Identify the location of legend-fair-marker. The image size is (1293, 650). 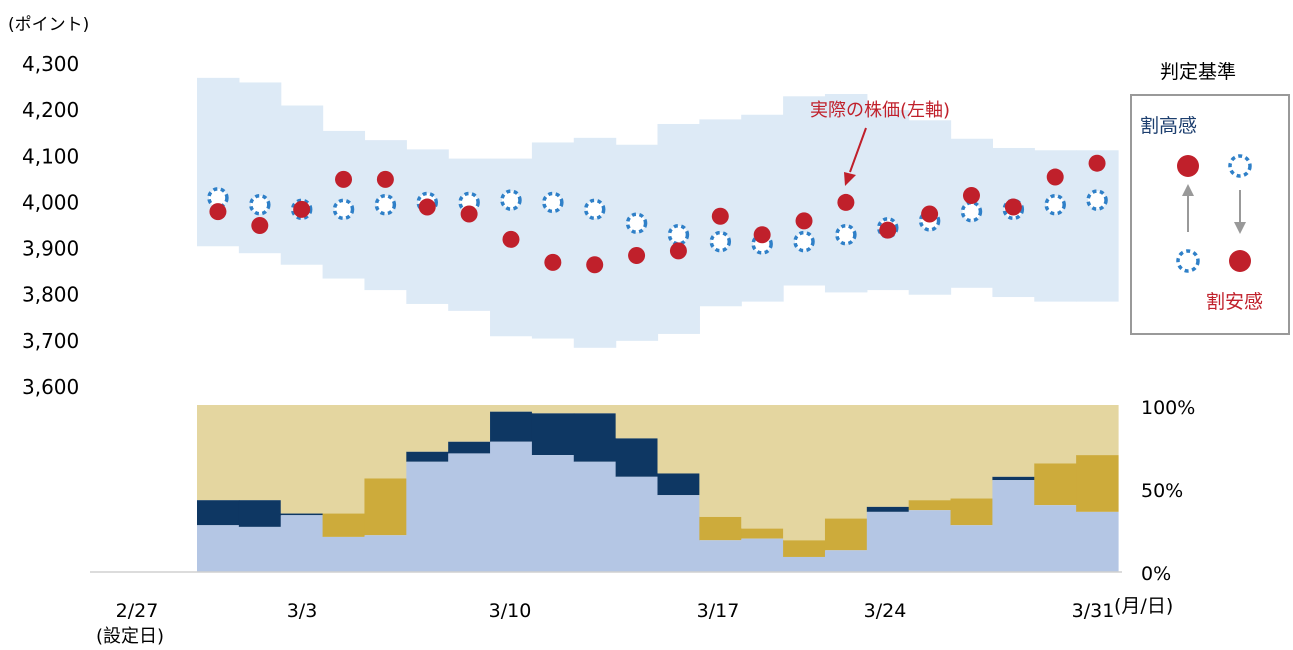
(1240, 166).